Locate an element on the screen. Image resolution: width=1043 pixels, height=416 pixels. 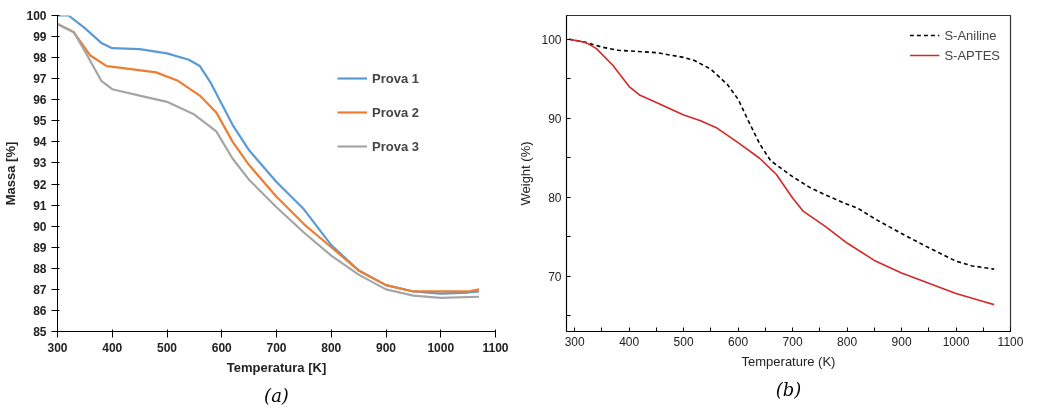
y-tick-label: 92 is located at coordinates (40, 184).